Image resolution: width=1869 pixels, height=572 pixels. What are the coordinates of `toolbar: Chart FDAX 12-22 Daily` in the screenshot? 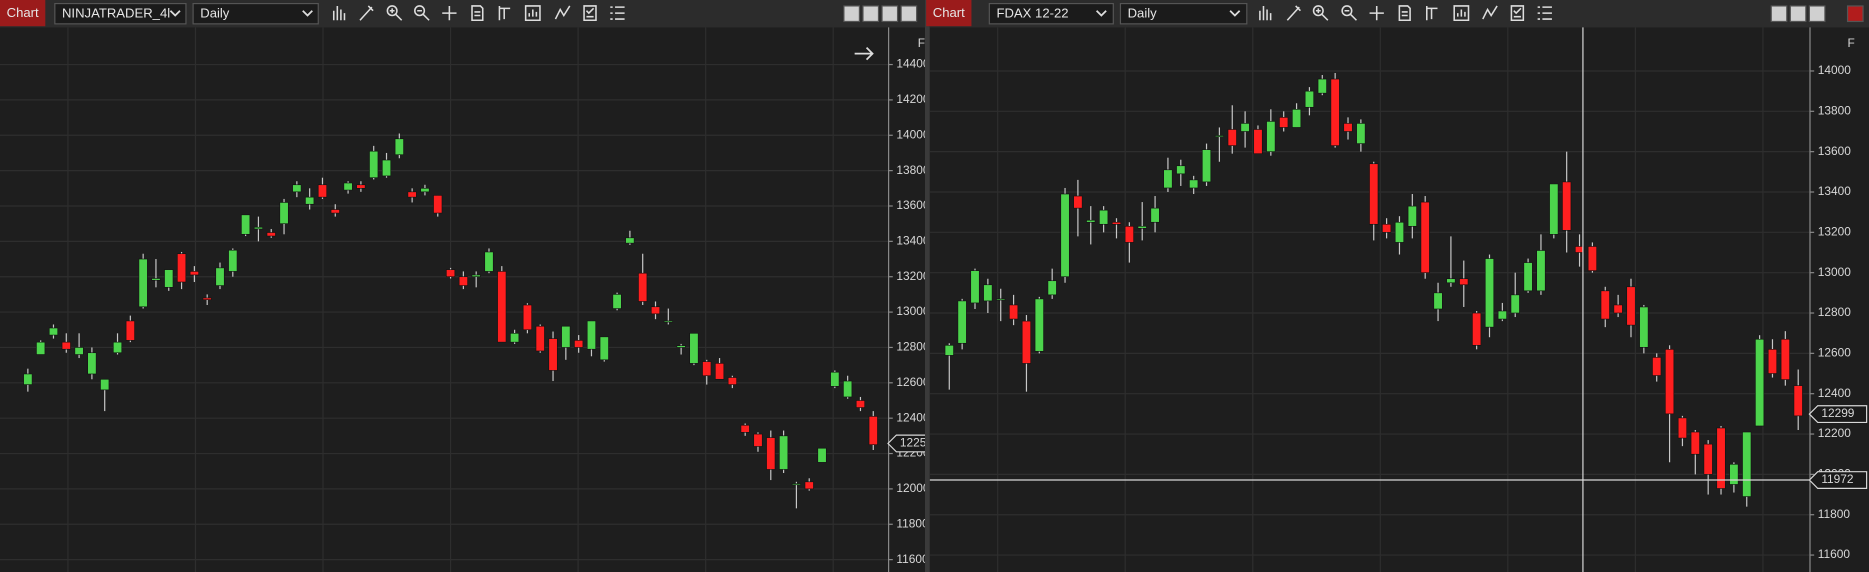 It's located at (1397, 14).